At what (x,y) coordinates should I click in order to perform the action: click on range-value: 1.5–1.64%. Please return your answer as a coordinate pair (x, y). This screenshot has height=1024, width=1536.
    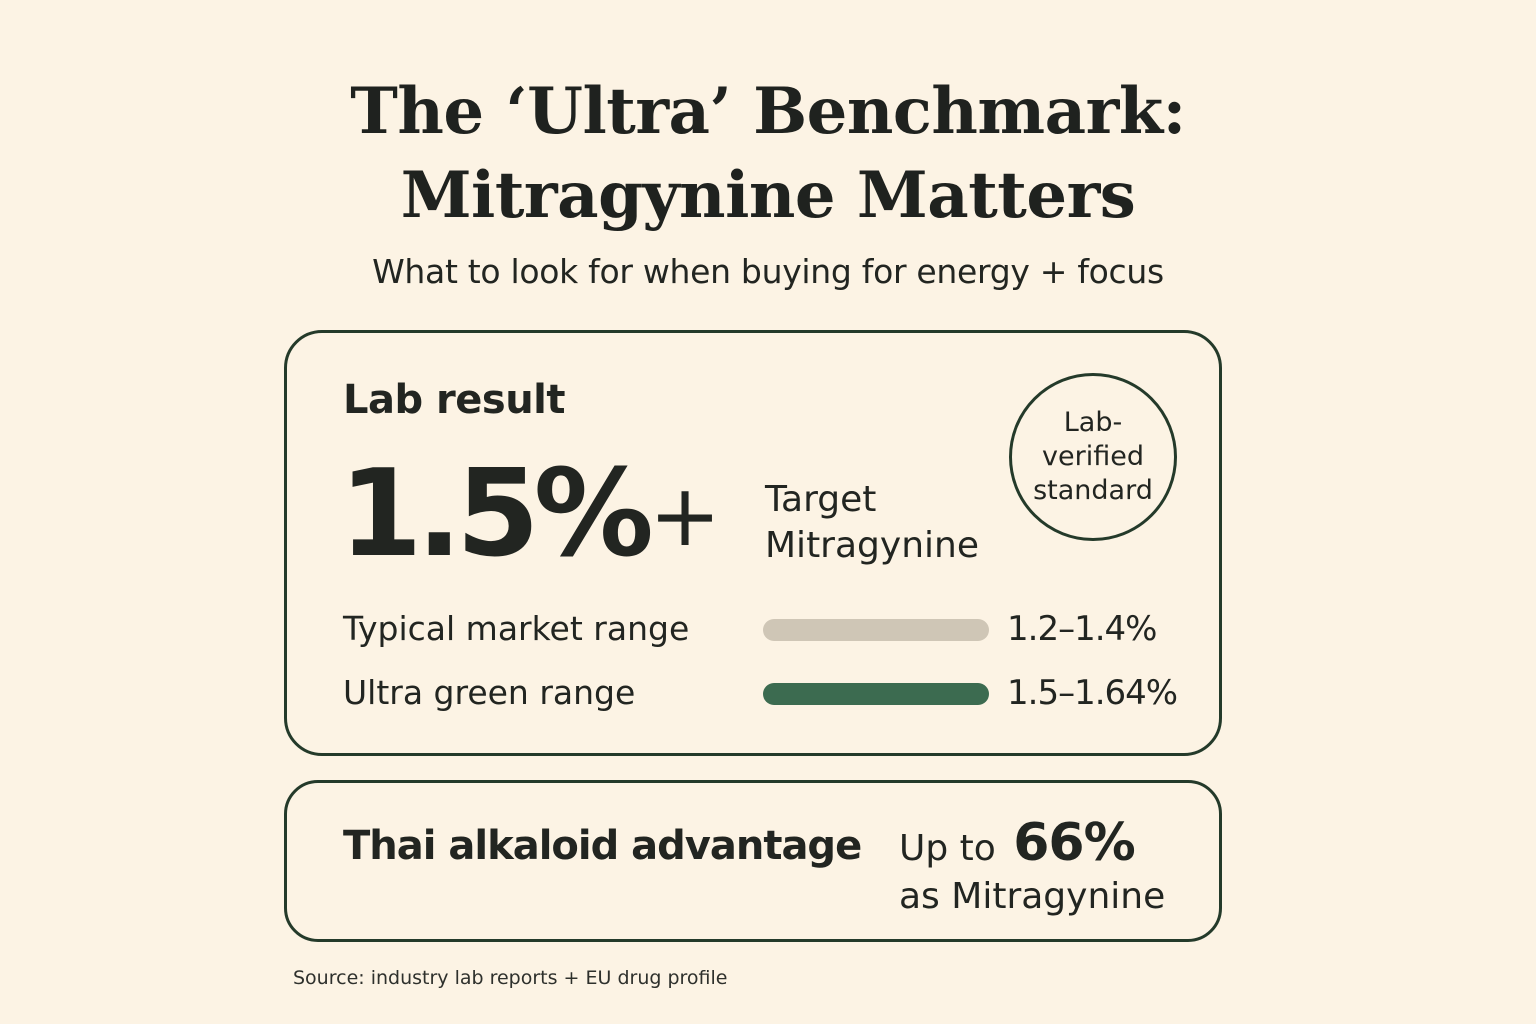
    Looking at the image, I should click on (1092, 693).